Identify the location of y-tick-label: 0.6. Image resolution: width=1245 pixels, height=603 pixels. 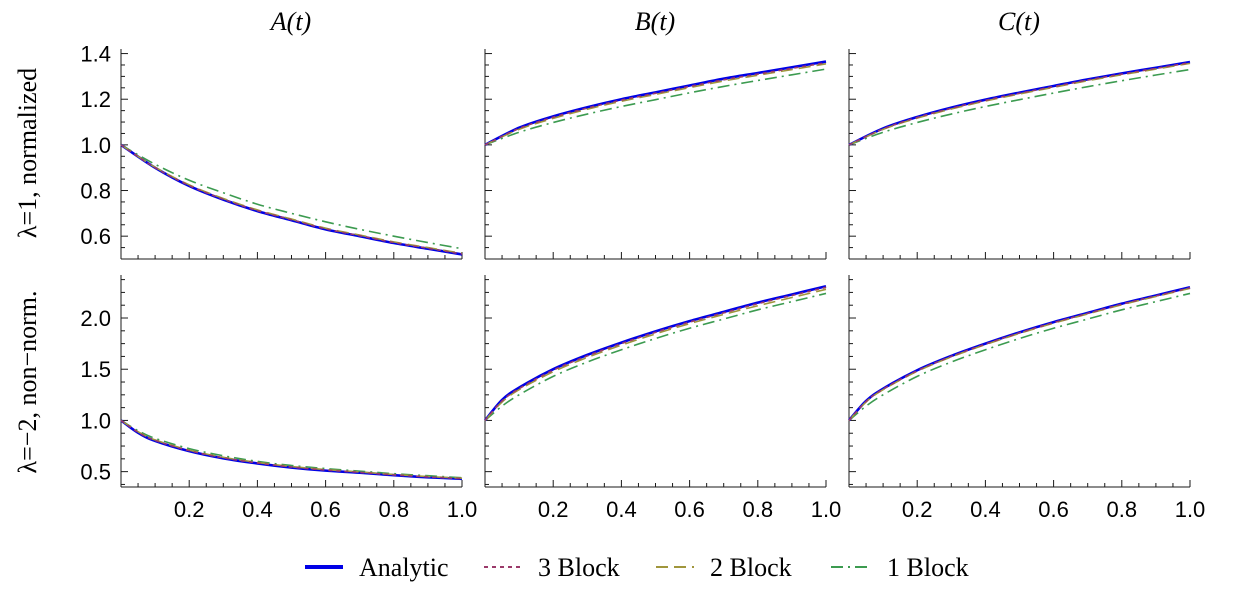
(95, 236).